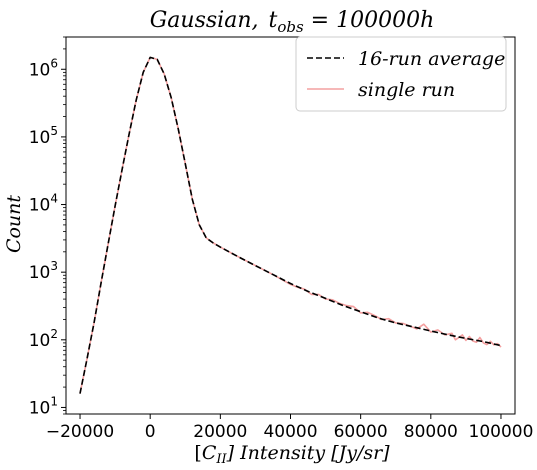 The width and height of the screenshot is (537, 470). Describe the element at coordinates (150, 432) in the screenshot. I see `x-tick-label: 0` at that location.